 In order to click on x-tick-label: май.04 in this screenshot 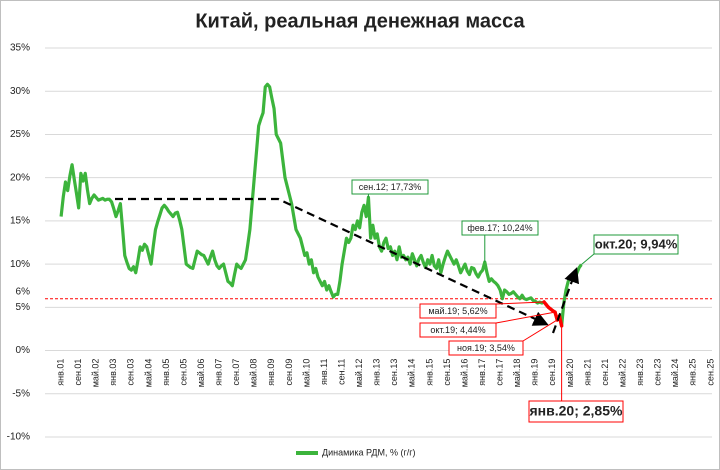, I will do `click(148, 373)`.